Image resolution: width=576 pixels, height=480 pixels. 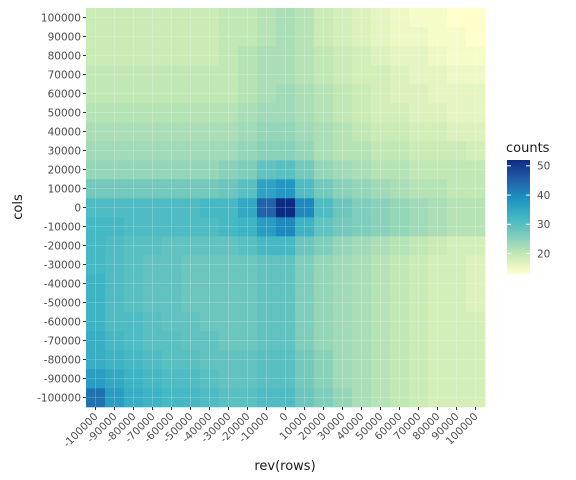 I want to click on y-tick-label: -40000, so click(x=62, y=284).